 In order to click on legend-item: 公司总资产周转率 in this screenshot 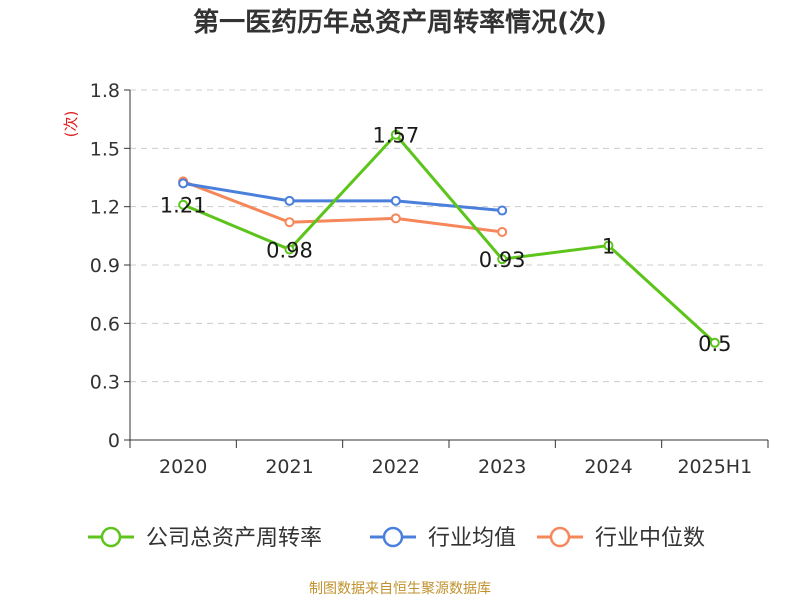, I will do `click(205, 538)`.